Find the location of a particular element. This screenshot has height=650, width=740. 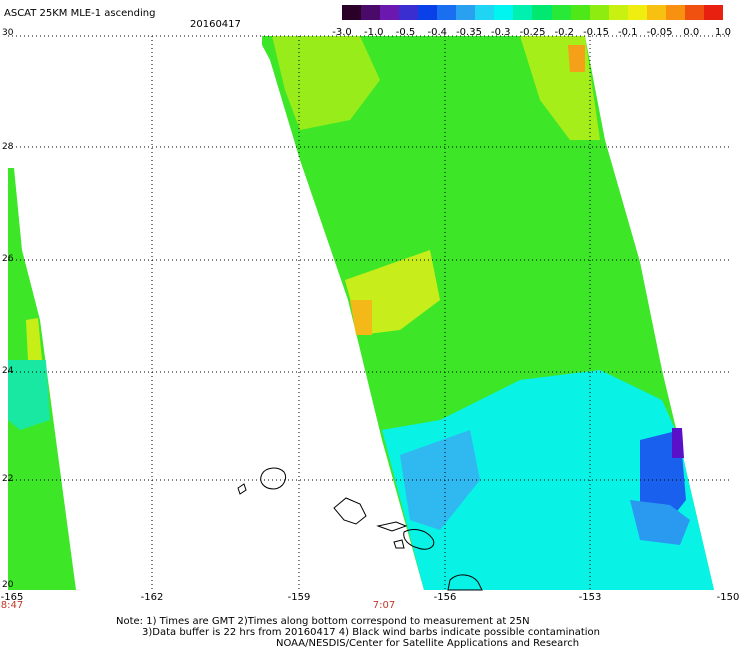

colorbar-label: 1.0 is located at coordinates (723, 32).